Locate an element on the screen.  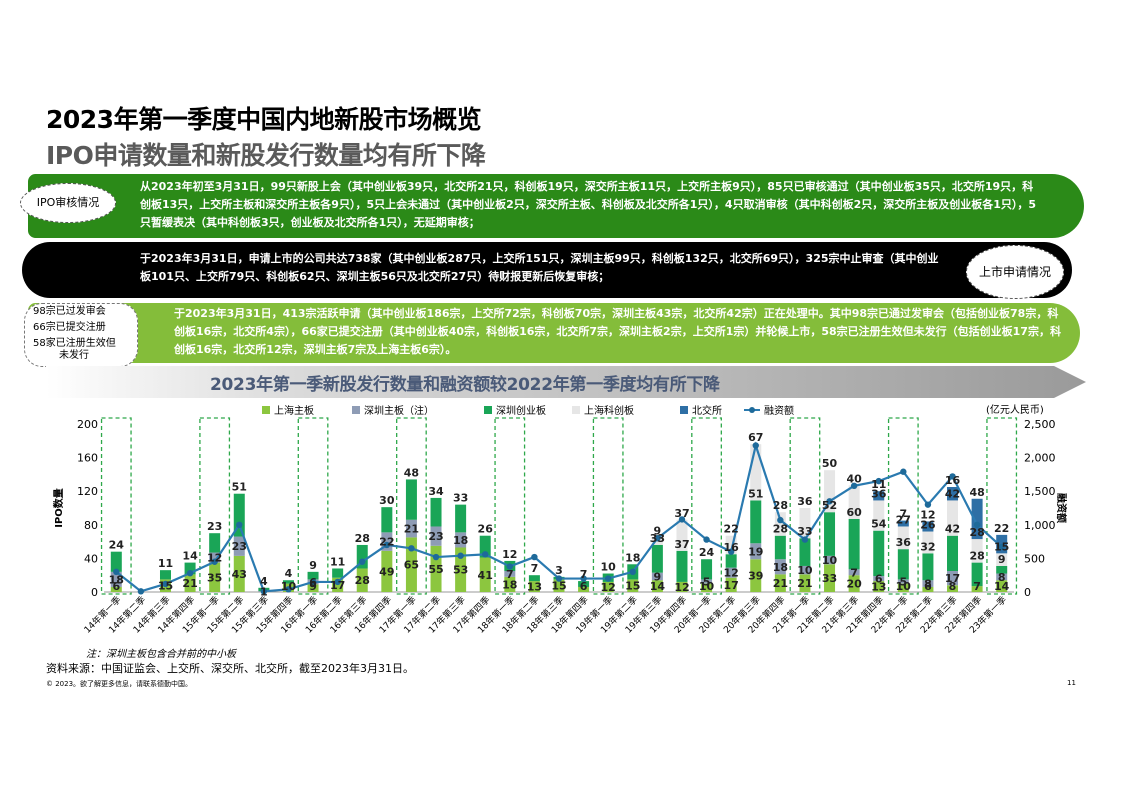
page-subtitle: IPO申请数量和新股发行数量均有所下降 is located at coordinates (266, 155).